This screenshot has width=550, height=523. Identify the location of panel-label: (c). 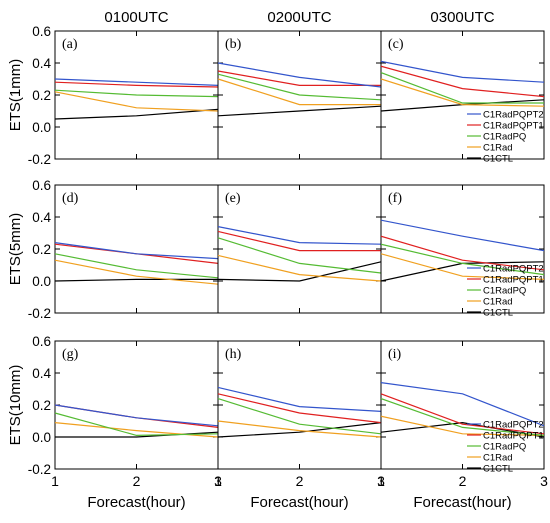
(396, 44).